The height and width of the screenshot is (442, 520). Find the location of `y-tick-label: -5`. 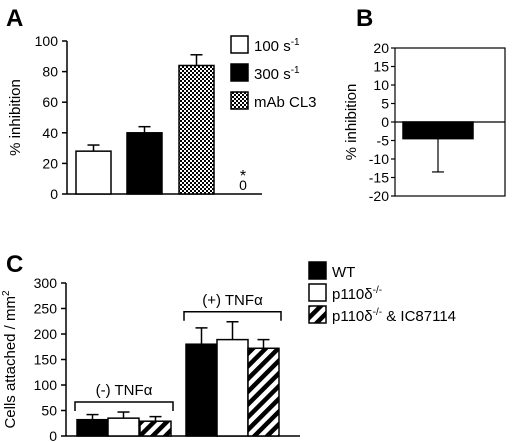

y-tick-label: -5 is located at coordinates (383, 141).